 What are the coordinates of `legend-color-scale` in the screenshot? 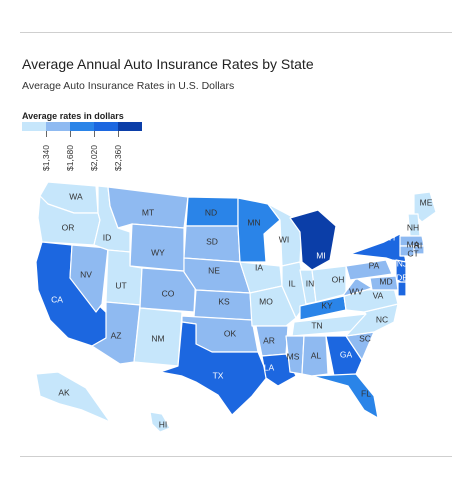 It's located at (82, 126).